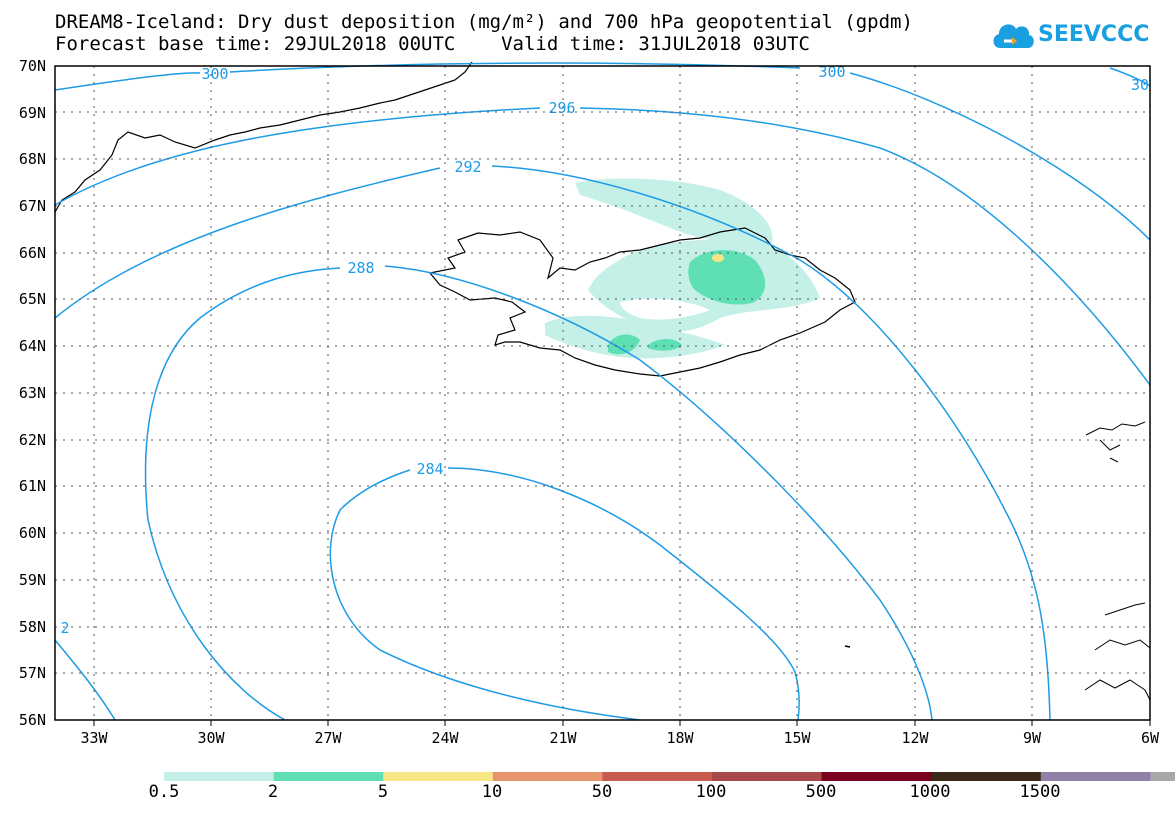 The width and height of the screenshot is (1175, 815). I want to click on lat-label: 67N, so click(32, 206).